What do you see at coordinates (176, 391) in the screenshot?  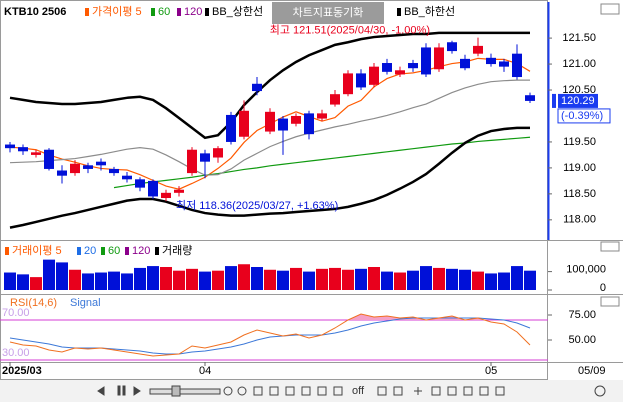 I see `scroll-thumb` at bounding box center [176, 391].